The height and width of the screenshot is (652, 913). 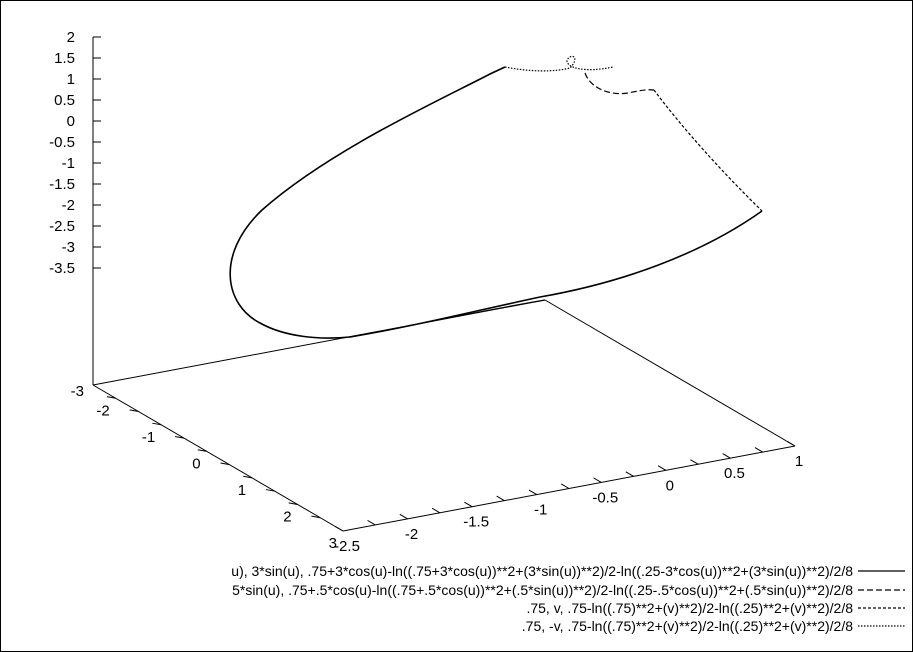 What do you see at coordinates (68, 247) in the screenshot?
I see `z-tick-label: -3` at bounding box center [68, 247].